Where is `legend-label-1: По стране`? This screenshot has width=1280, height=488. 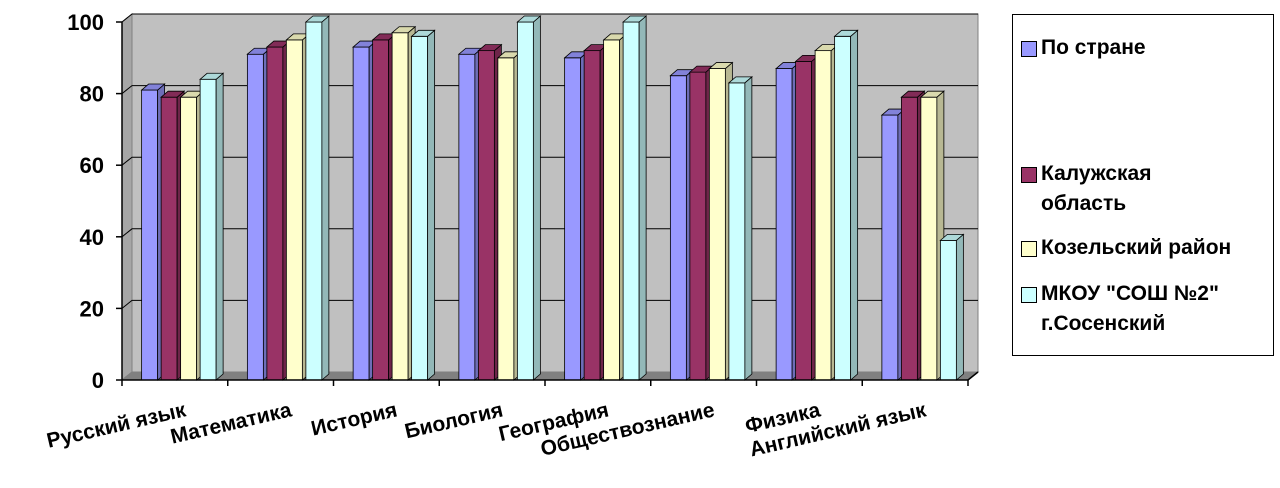
legend-label-1: По стране is located at coordinates (1093, 47).